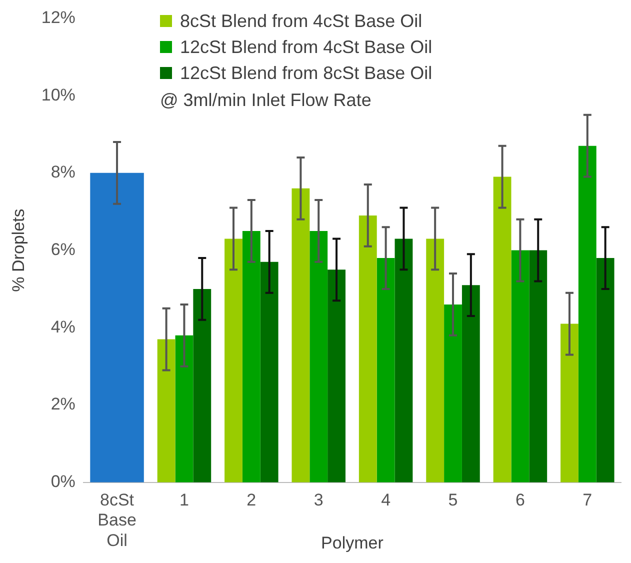 This screenshot has height=563, width=631. Describe the element at coordinates (251, 500) in the screenshot. I see `x-tick-label: 2` at that location.